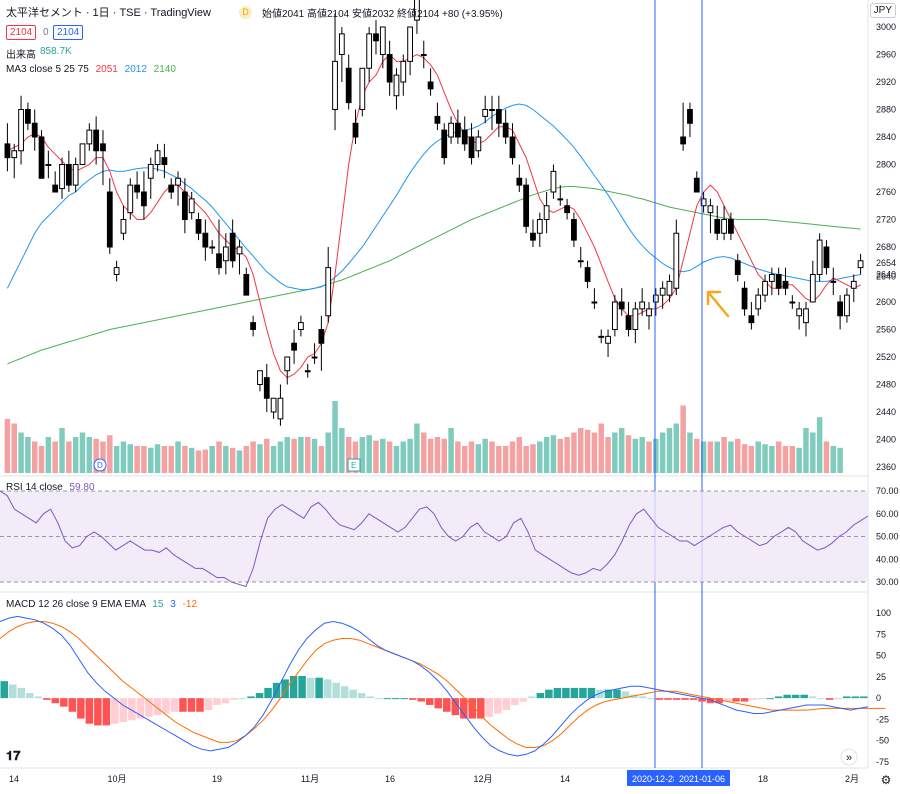 The height and width of the screenshot is (794, 900). I want to click on macd-label: MACD 12 26 close 9 EMA EMA, so click(76, 604).